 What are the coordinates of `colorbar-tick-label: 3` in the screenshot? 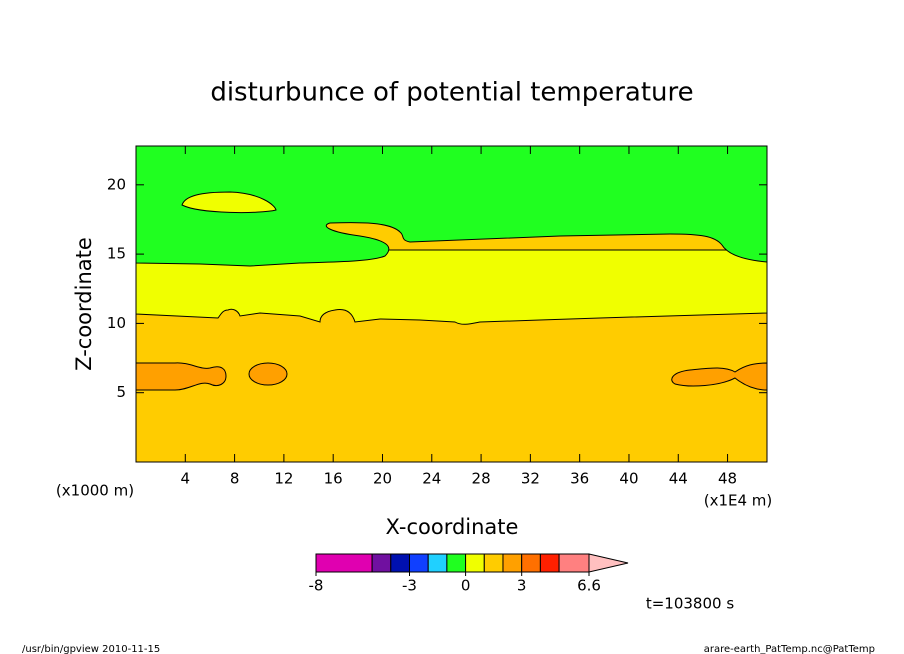 It's located at (522, 586).